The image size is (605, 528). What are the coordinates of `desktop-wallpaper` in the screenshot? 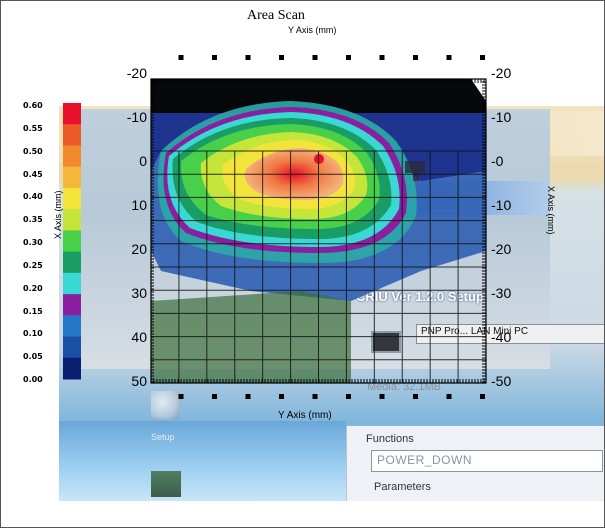 It's located at (202, 461).